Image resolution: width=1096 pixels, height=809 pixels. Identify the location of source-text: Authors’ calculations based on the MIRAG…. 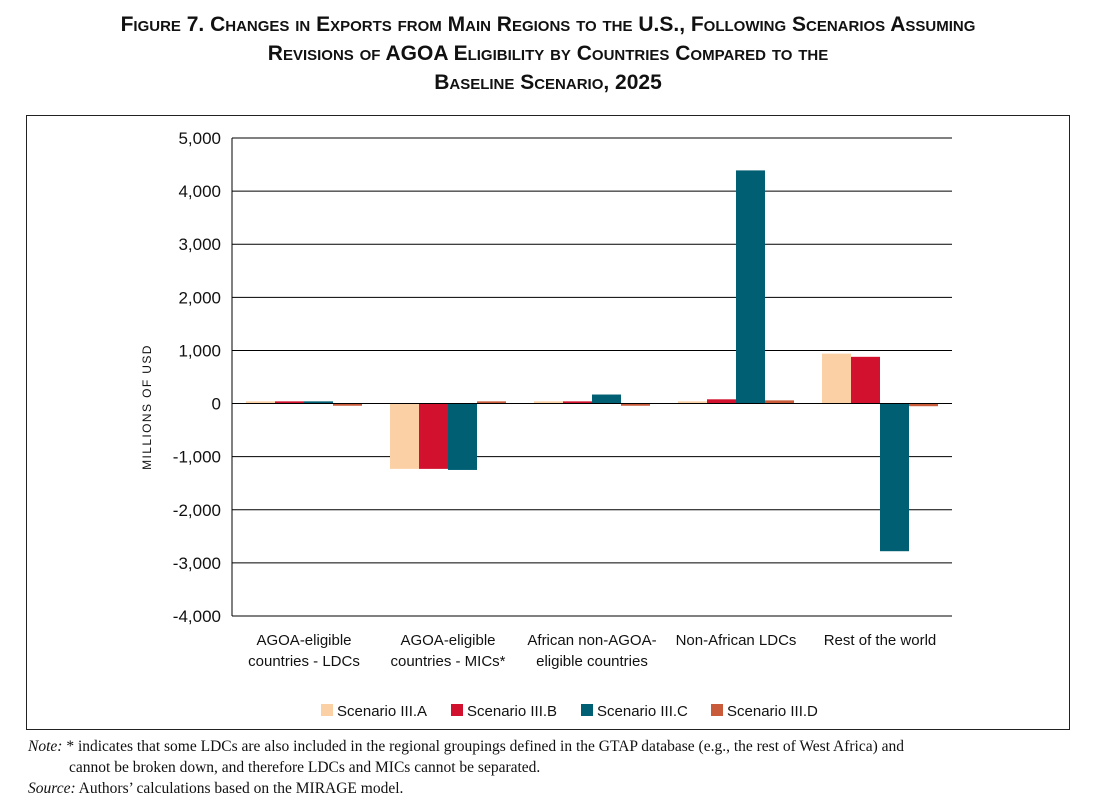
(241, 788).